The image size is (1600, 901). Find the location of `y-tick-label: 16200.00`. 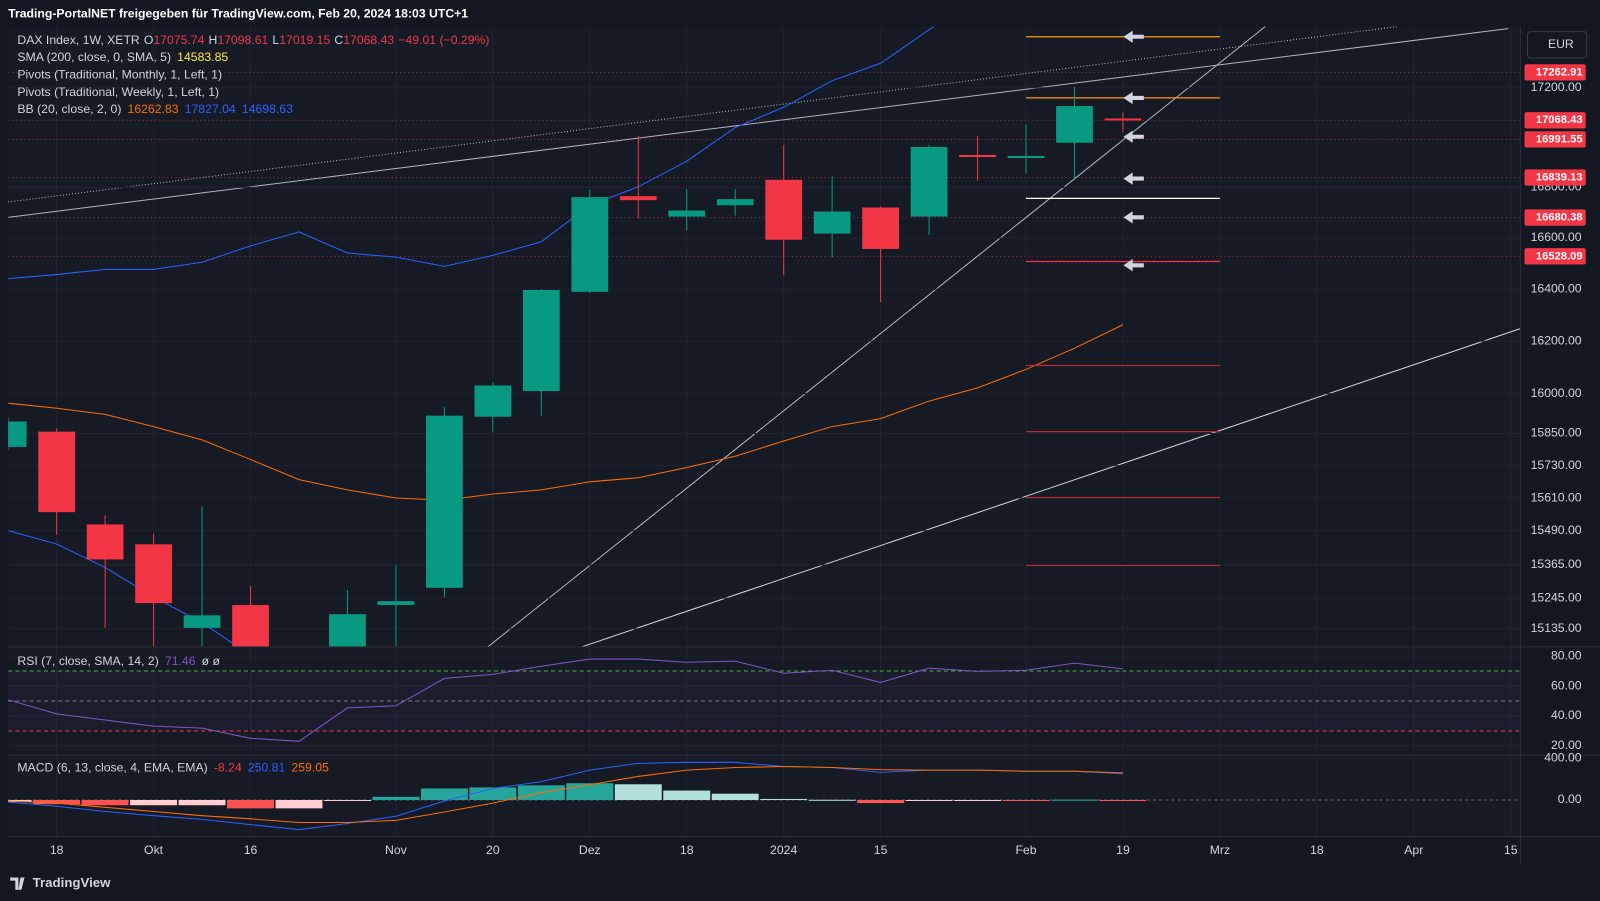

y-tick-label: 16200.00 is located at coordinates (1556, 340).